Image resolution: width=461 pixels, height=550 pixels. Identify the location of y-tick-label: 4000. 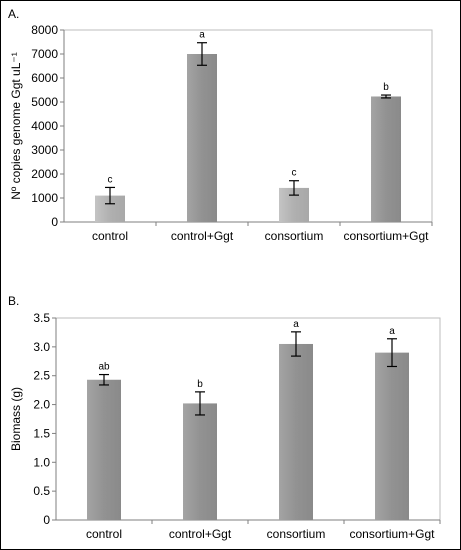
(44, 126).